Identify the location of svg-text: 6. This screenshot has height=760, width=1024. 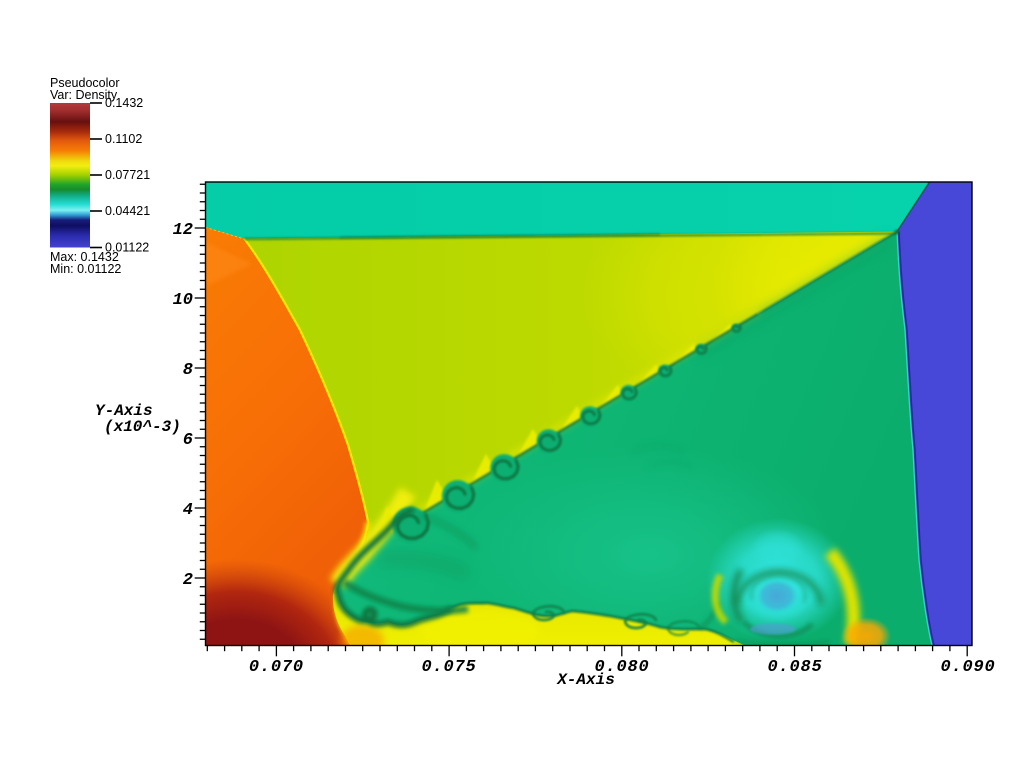
(188, 440).